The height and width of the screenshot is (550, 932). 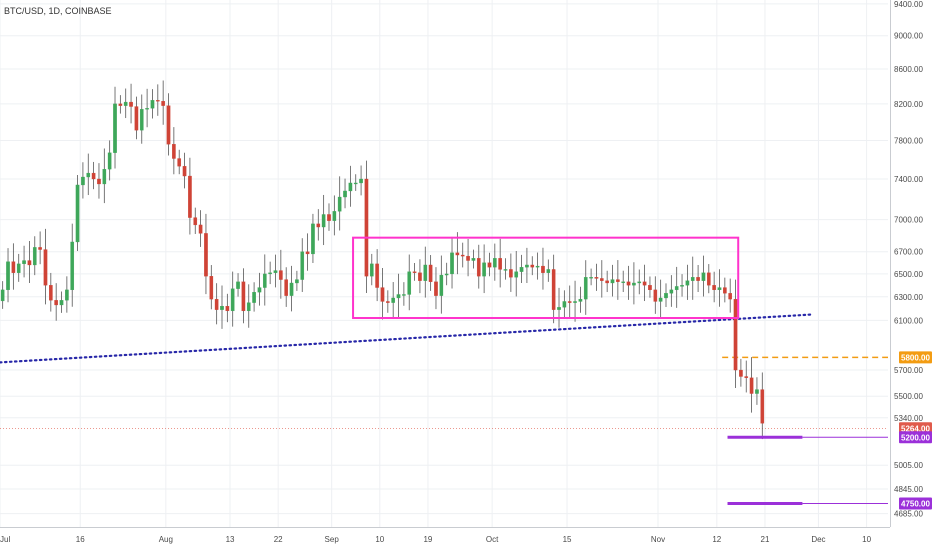 What do you see at coordinates (908, 370) in the screenshot?
I see `y-tick-label: 5700.00` at bounding box center [908, 370].